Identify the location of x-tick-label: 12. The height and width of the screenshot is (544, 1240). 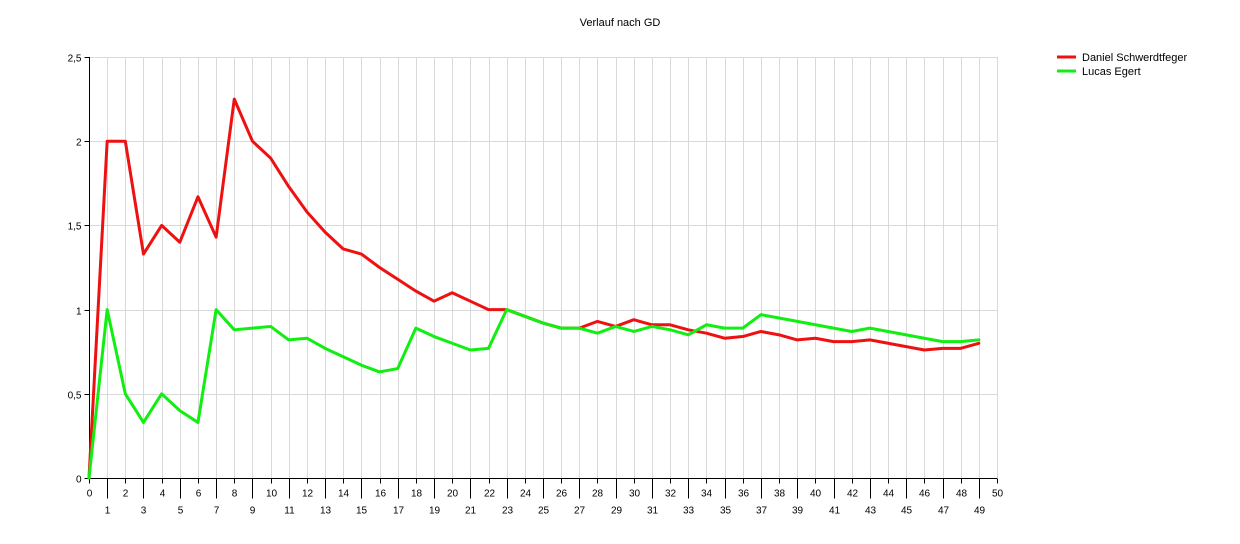
(308, 494).